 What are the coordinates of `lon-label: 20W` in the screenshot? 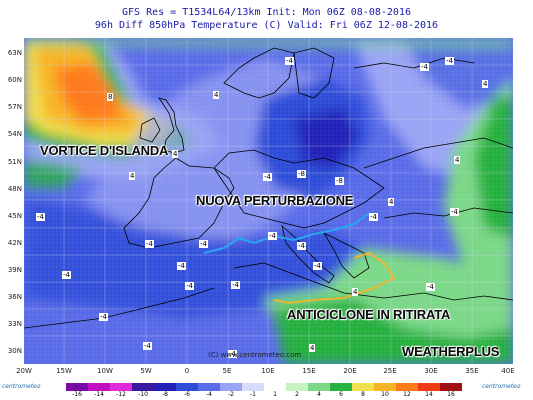 It's located at (24, 371).